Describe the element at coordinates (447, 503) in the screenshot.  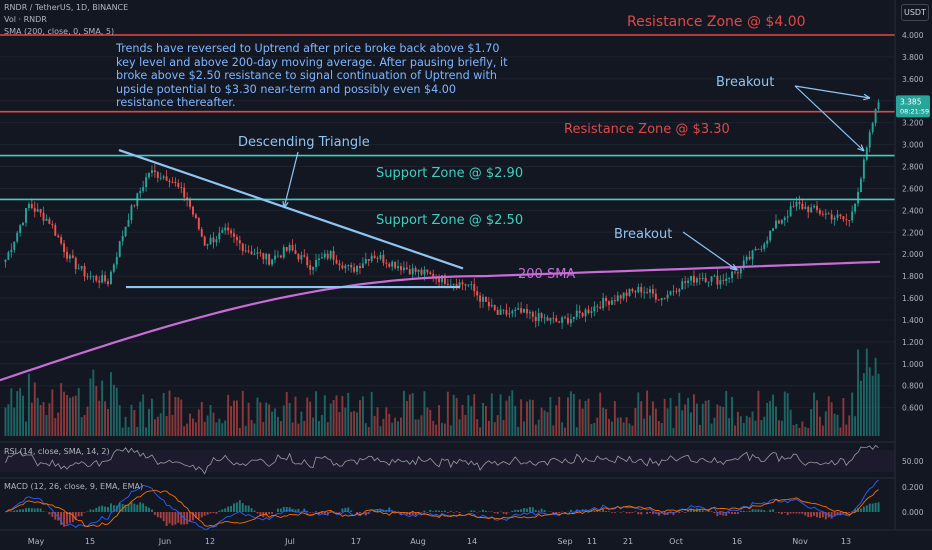
I see `macd-pane` at that location.